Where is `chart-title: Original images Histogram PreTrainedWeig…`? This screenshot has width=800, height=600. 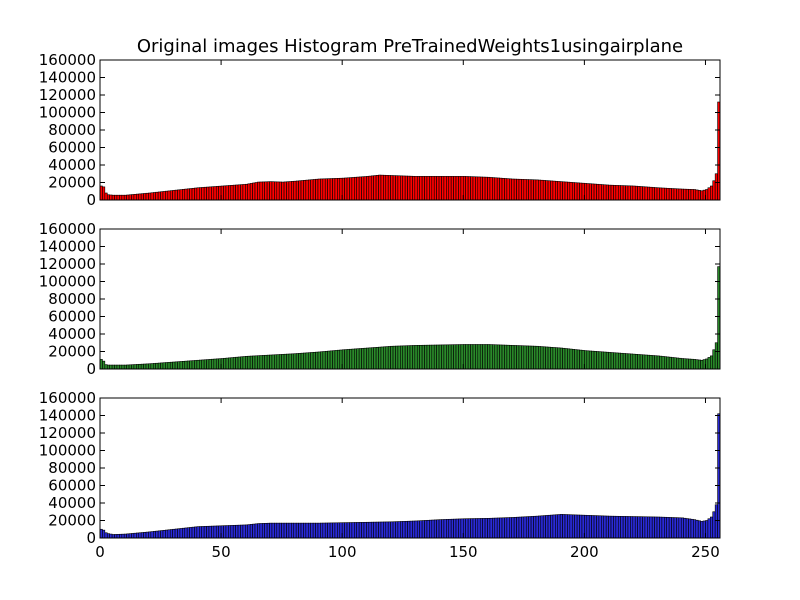 chart-title: Original images Histogram PreTrainedWeig… is located at coordinates (410, 46).